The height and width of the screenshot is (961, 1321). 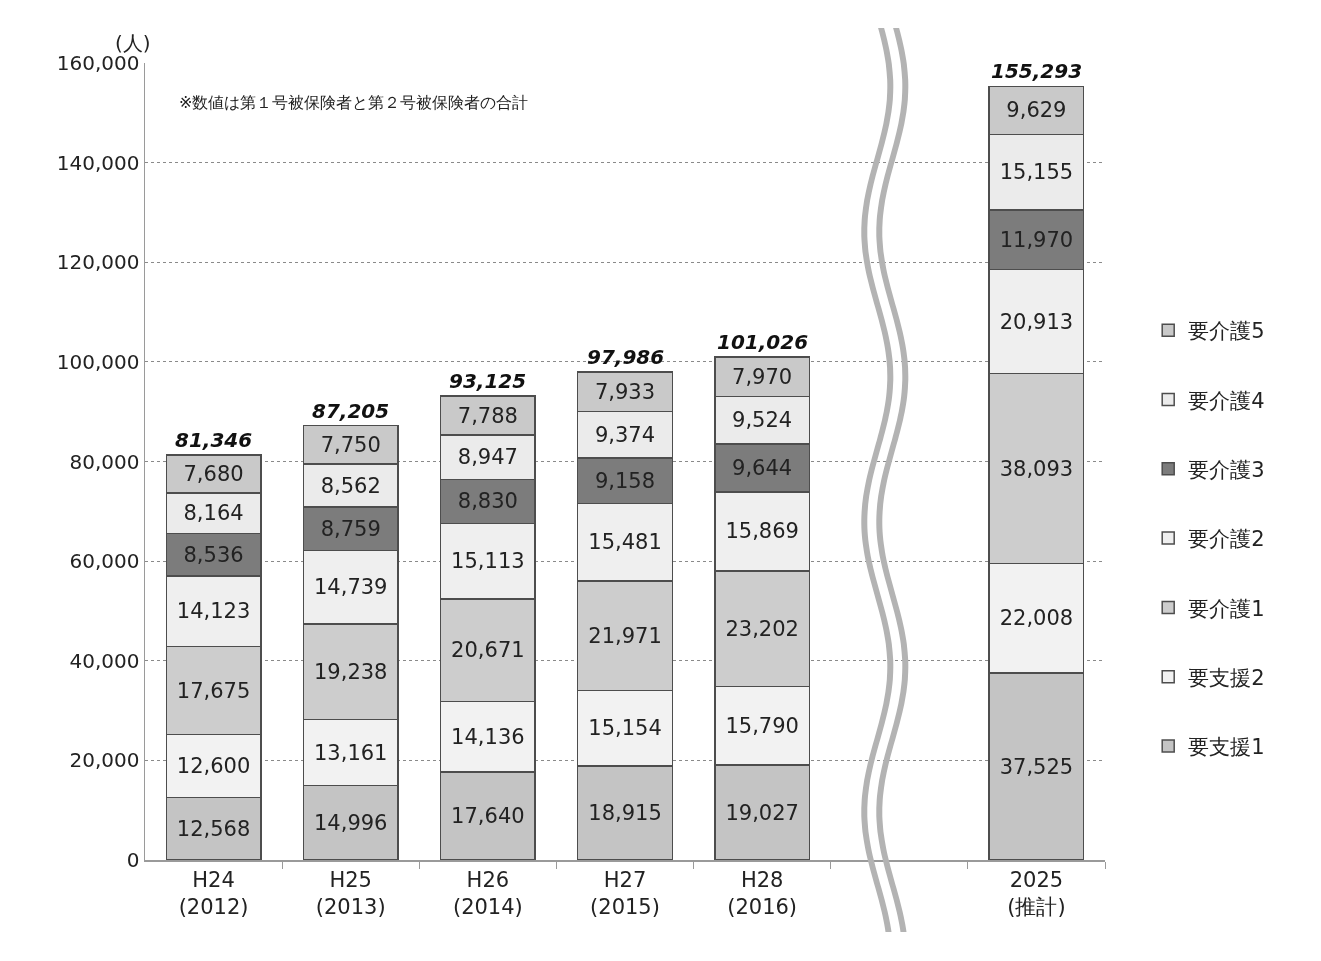 What do you see at coordinates (762, 531) in the screenshot?
I see `data-label: 15,869` at bounding box center [762, 531].